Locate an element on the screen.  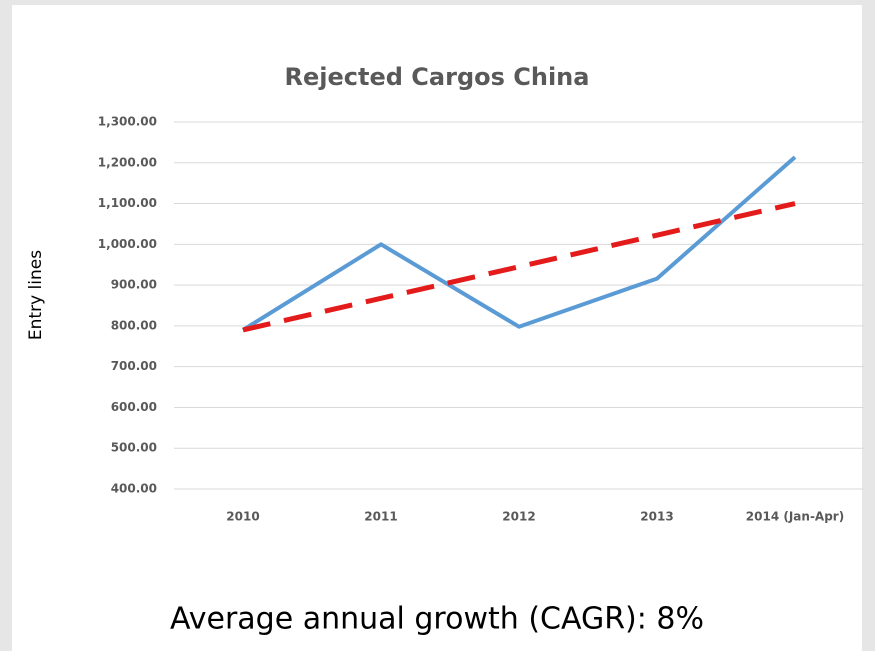
x-tick-label: 2012 is located at coordinates (518, 517).